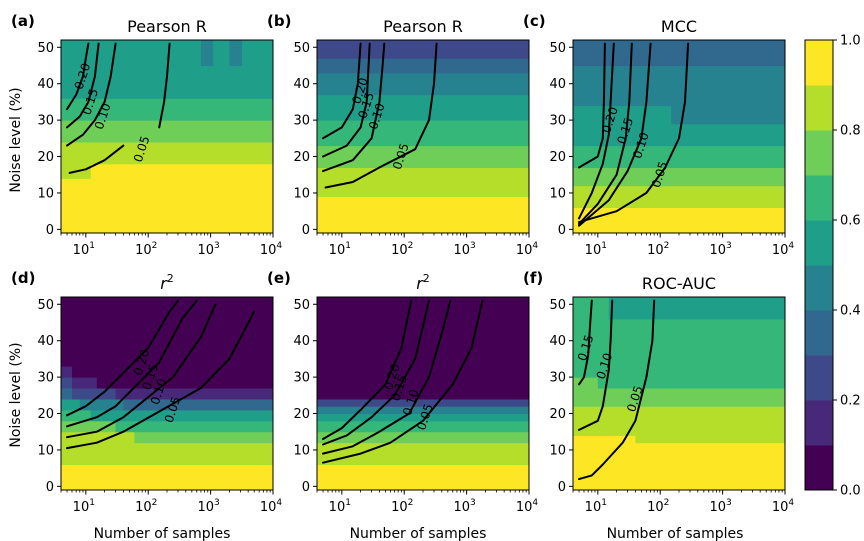  Describe the element at coordinates (23, 278) in the screenshot. I see `panel-label: (d)` at that location.